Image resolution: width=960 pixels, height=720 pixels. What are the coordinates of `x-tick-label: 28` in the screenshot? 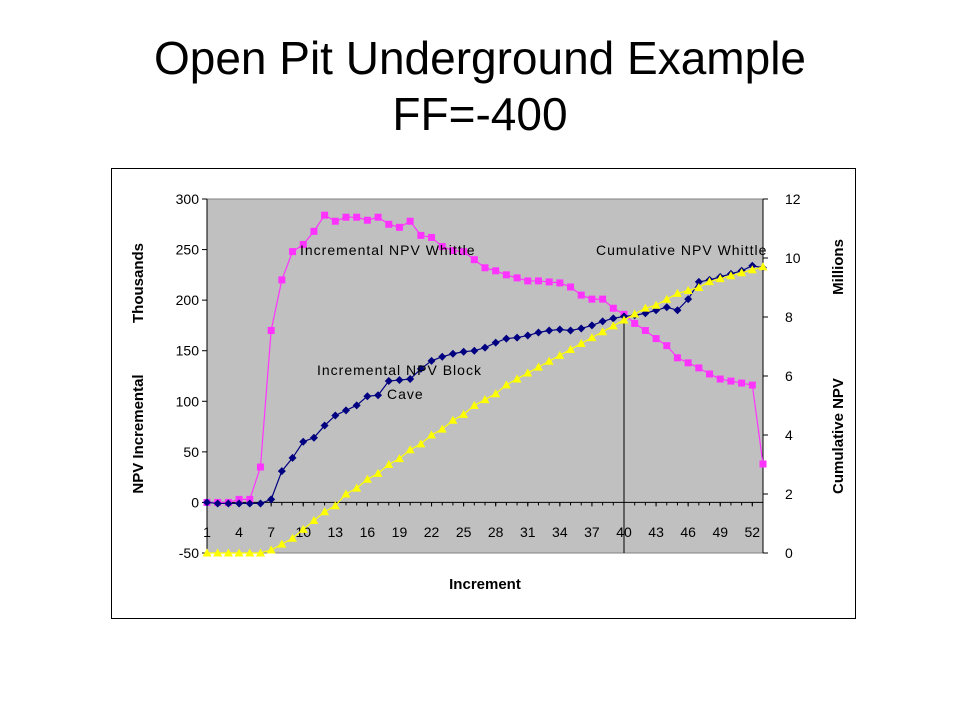 It's located at (496, 532).